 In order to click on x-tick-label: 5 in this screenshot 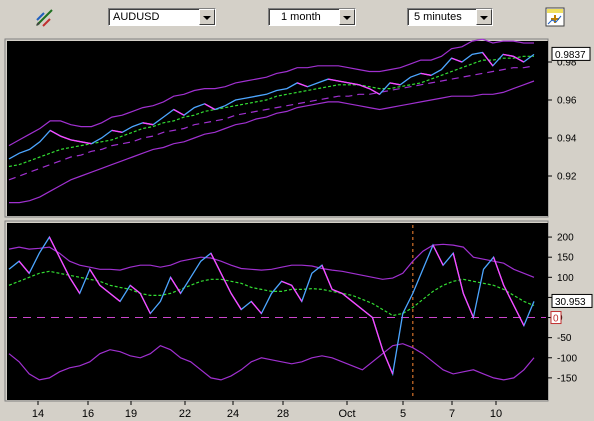, I will do `click(403, 414)`.